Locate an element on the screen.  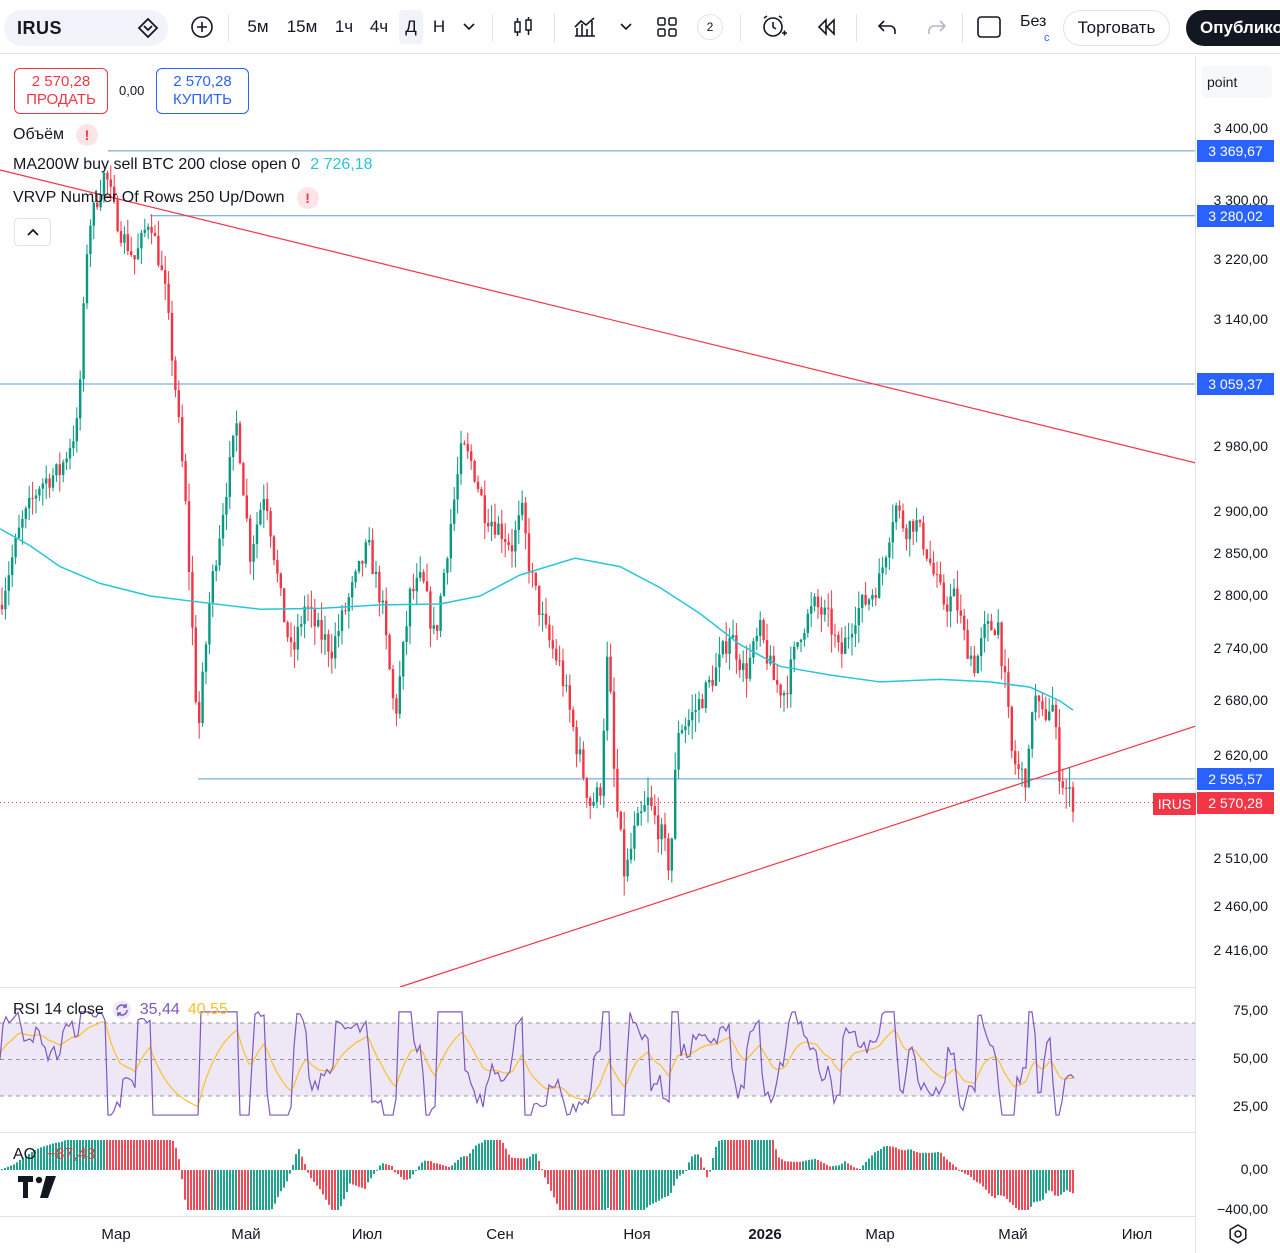
symbol-search: IRUS is located at coordinates (86, 28).